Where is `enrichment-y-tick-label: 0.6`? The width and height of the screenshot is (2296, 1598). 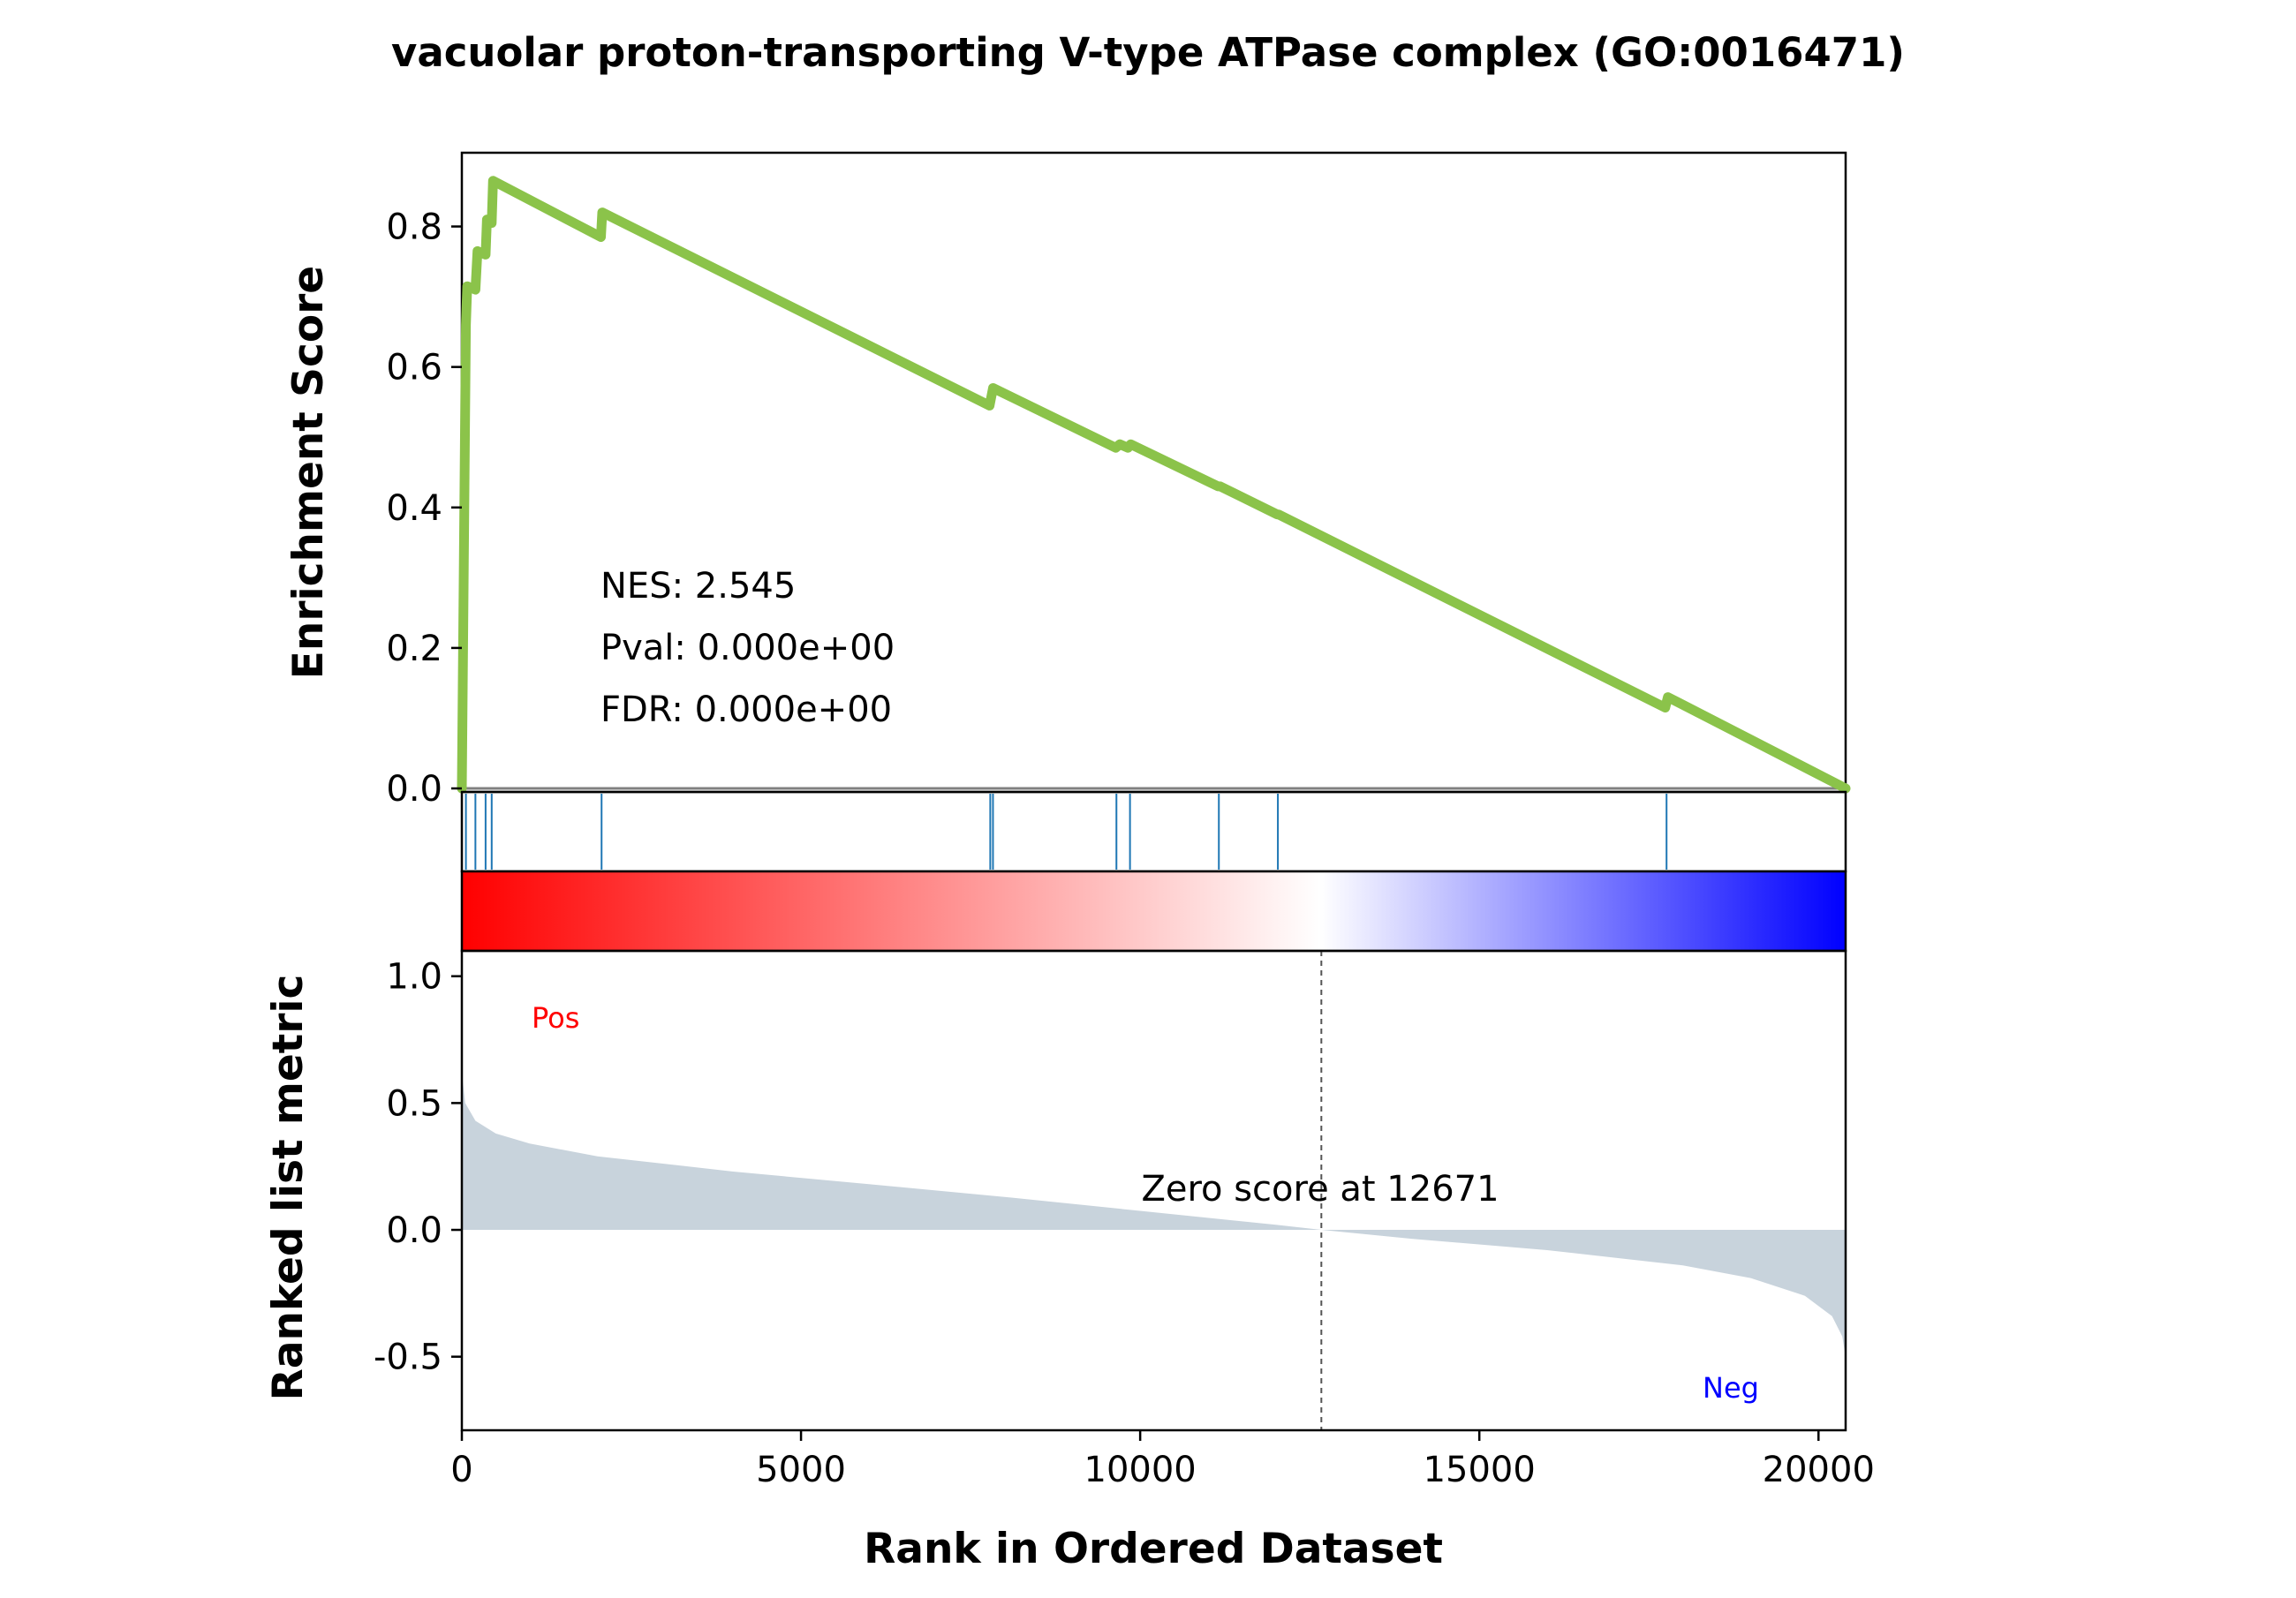
enrichment-y-tick-label: 0.6 is located at coordinates (414, 368).